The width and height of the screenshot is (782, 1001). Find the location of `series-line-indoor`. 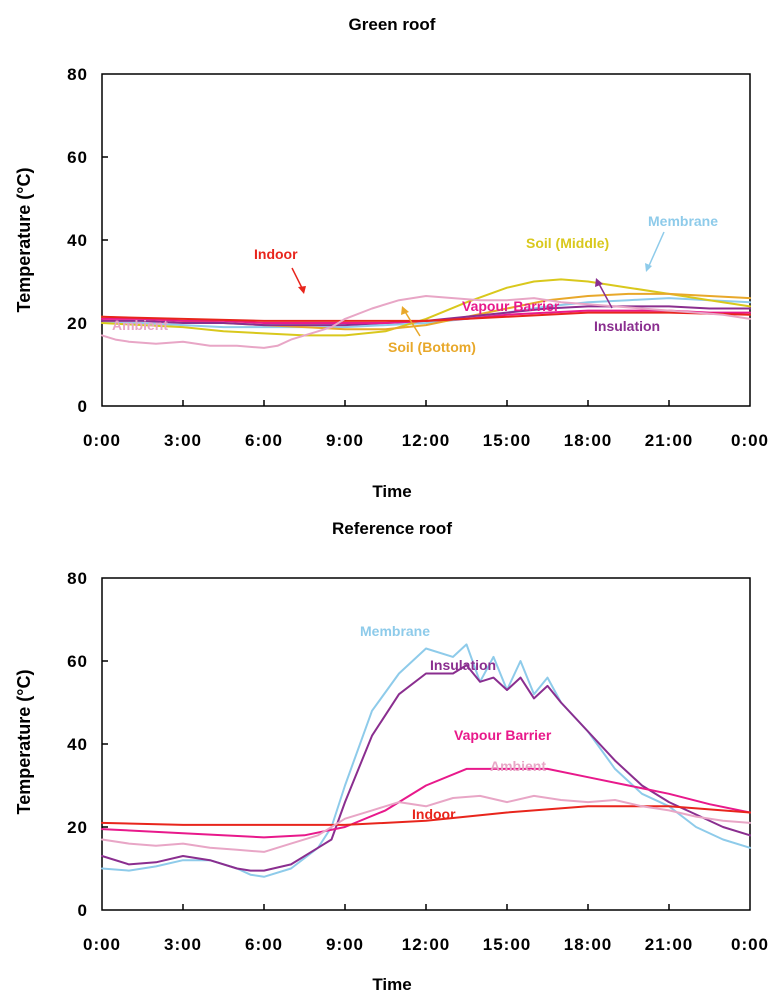

series-line-indoor is located at coordinates (426, 316).